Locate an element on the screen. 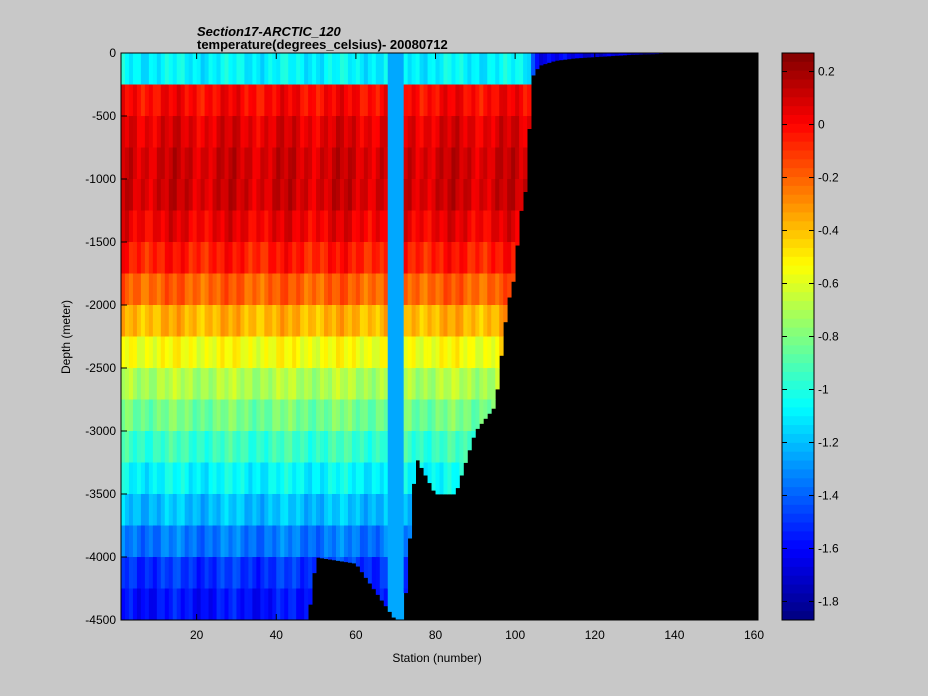 The width and height of the screenshot is (928, 696). colorbar-tick-label: -1.6 is located at coordinates (828, 548).